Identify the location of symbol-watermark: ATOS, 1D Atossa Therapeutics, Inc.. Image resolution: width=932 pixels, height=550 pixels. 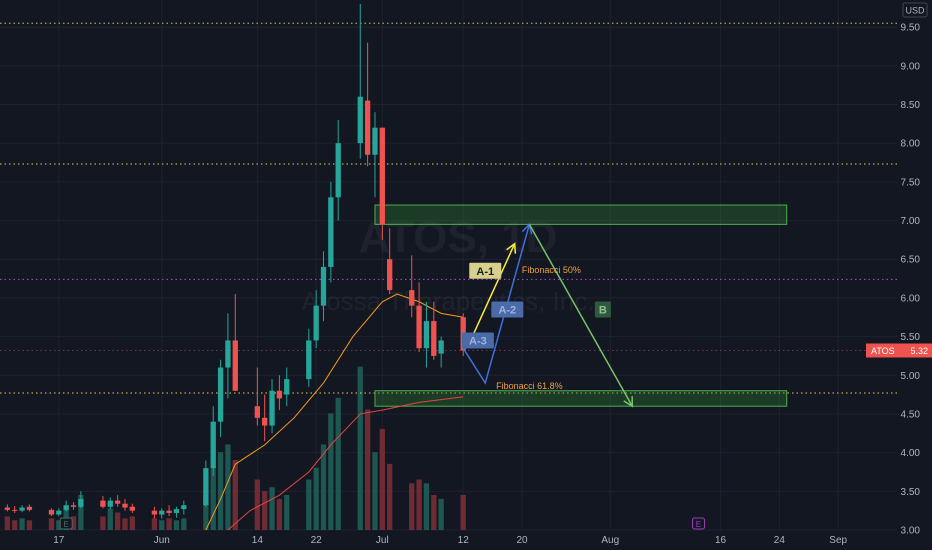
(448, 264).